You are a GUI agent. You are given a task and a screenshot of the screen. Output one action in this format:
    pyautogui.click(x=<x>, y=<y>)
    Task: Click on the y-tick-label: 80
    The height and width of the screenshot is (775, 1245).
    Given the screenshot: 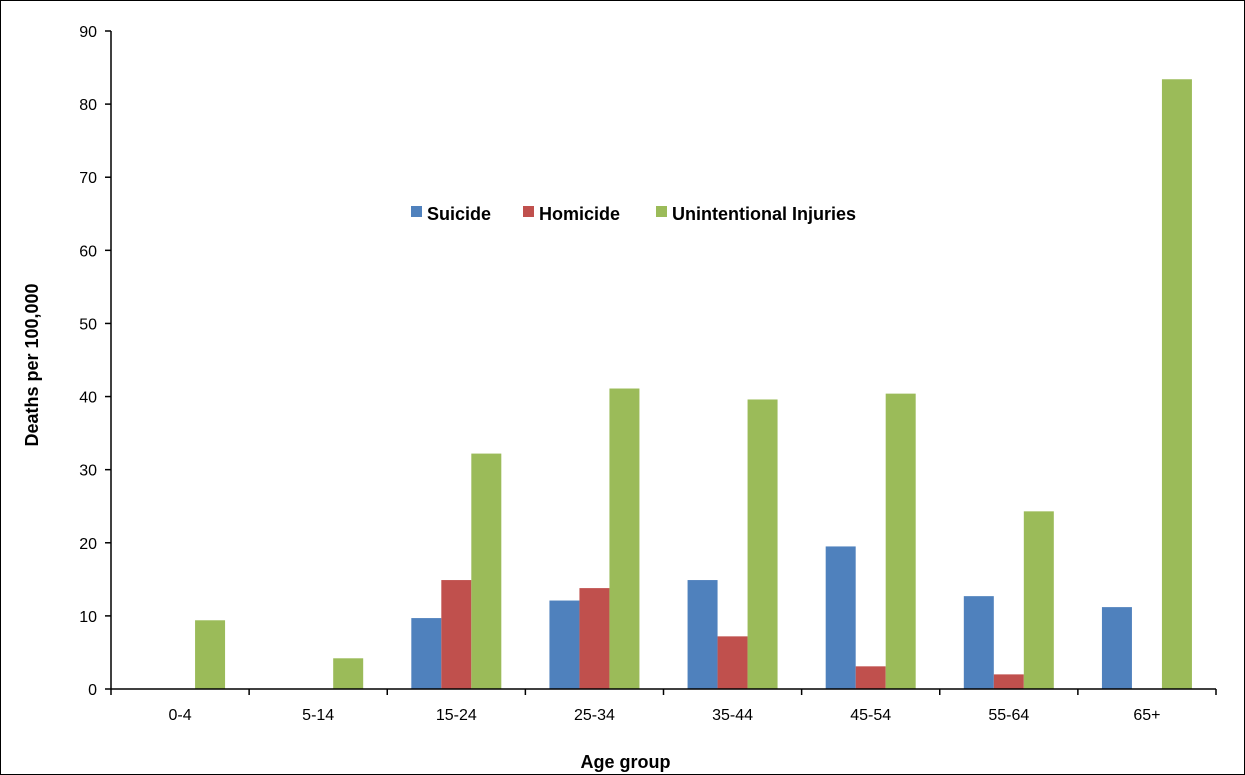 What is the action you would take?
    pyautogui.click(x=88, y=105)
    